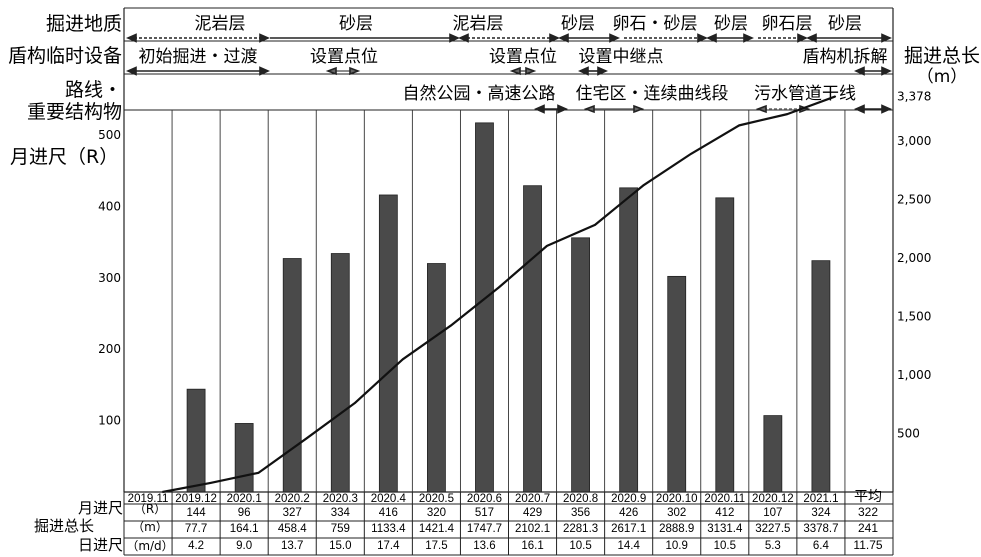  Describe the element at coordinates (437, 529) in the screenshot. I see `table-cell-cumulative: 1421.4` at that location.